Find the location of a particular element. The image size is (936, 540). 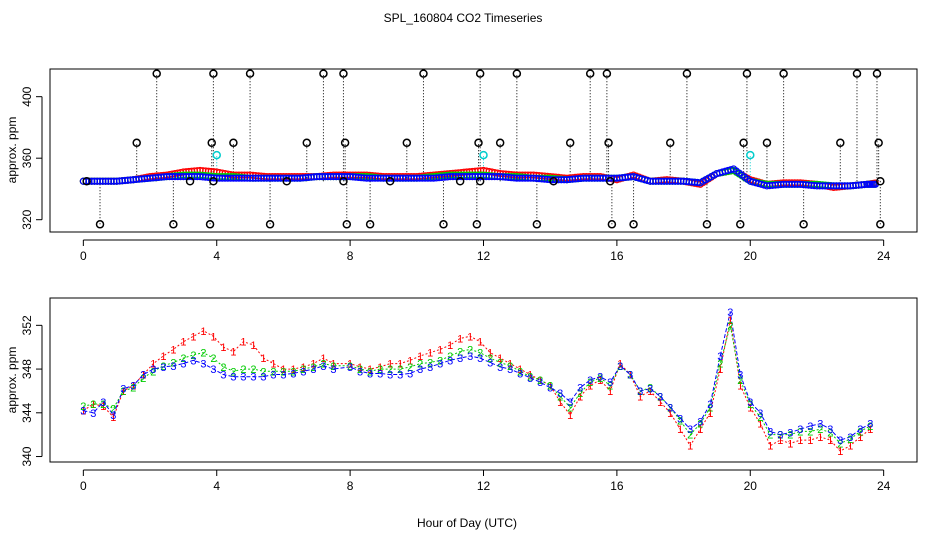

figure-title: SPL_160804 CO2 Timeseries is located at coordinates (463, 18).